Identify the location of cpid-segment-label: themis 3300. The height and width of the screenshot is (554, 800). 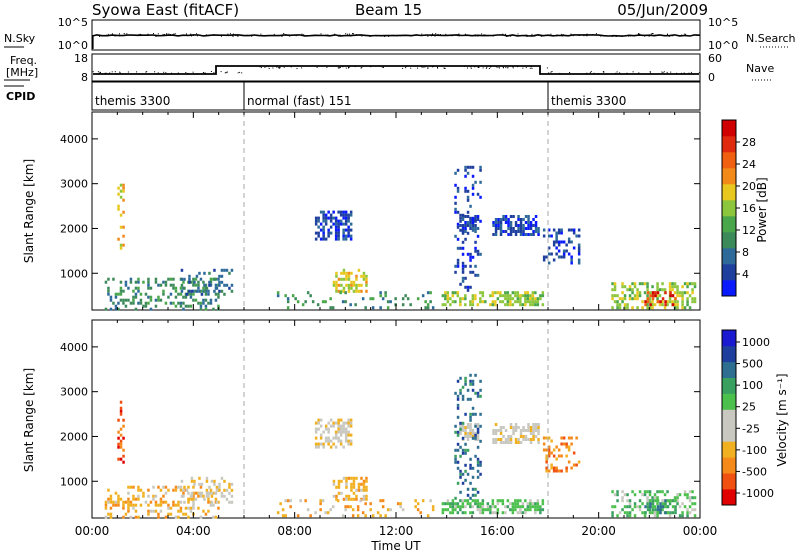
(588, 101).